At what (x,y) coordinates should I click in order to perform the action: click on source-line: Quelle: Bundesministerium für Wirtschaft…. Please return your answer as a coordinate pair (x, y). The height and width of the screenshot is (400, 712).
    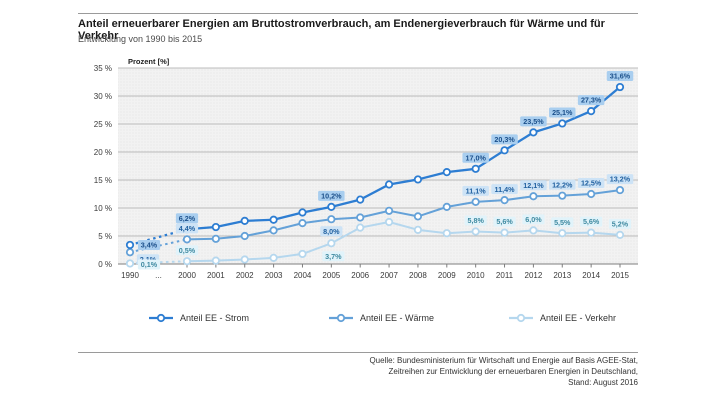
    Looking at the image, I should click on (503, 360).